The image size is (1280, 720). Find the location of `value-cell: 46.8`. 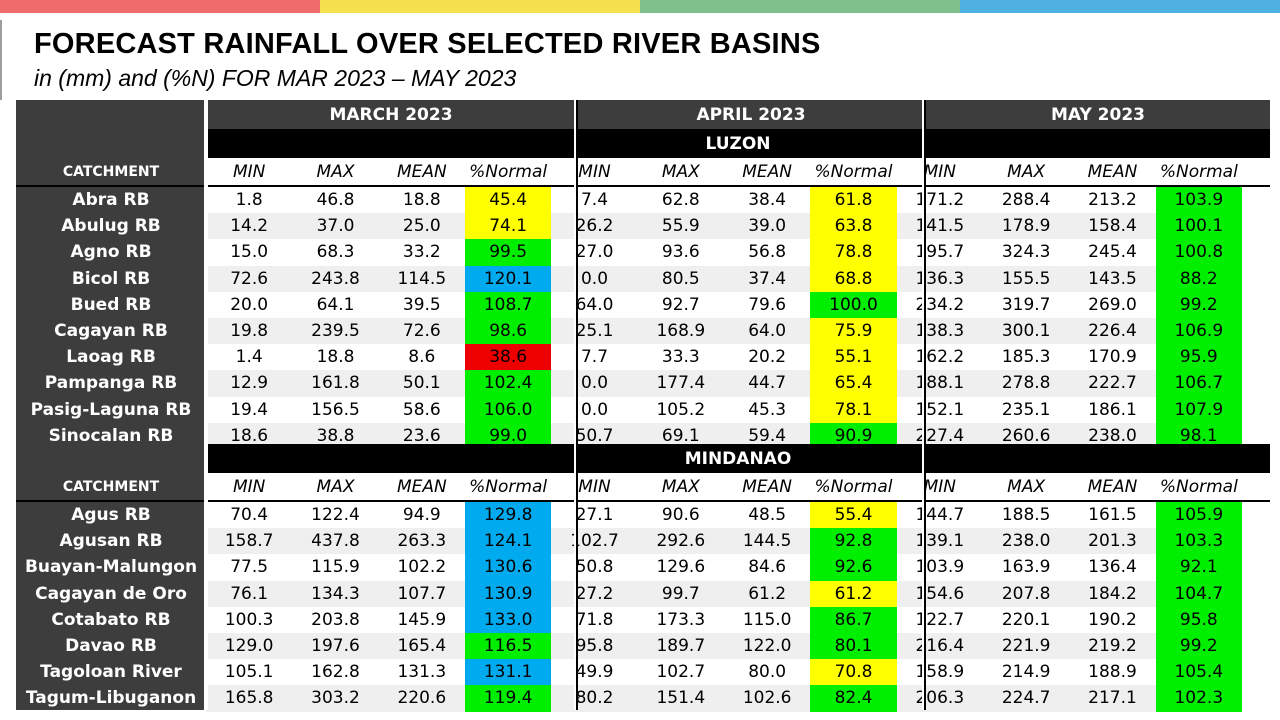

value-cell: 46.8 is located at coordinates (335, 200).